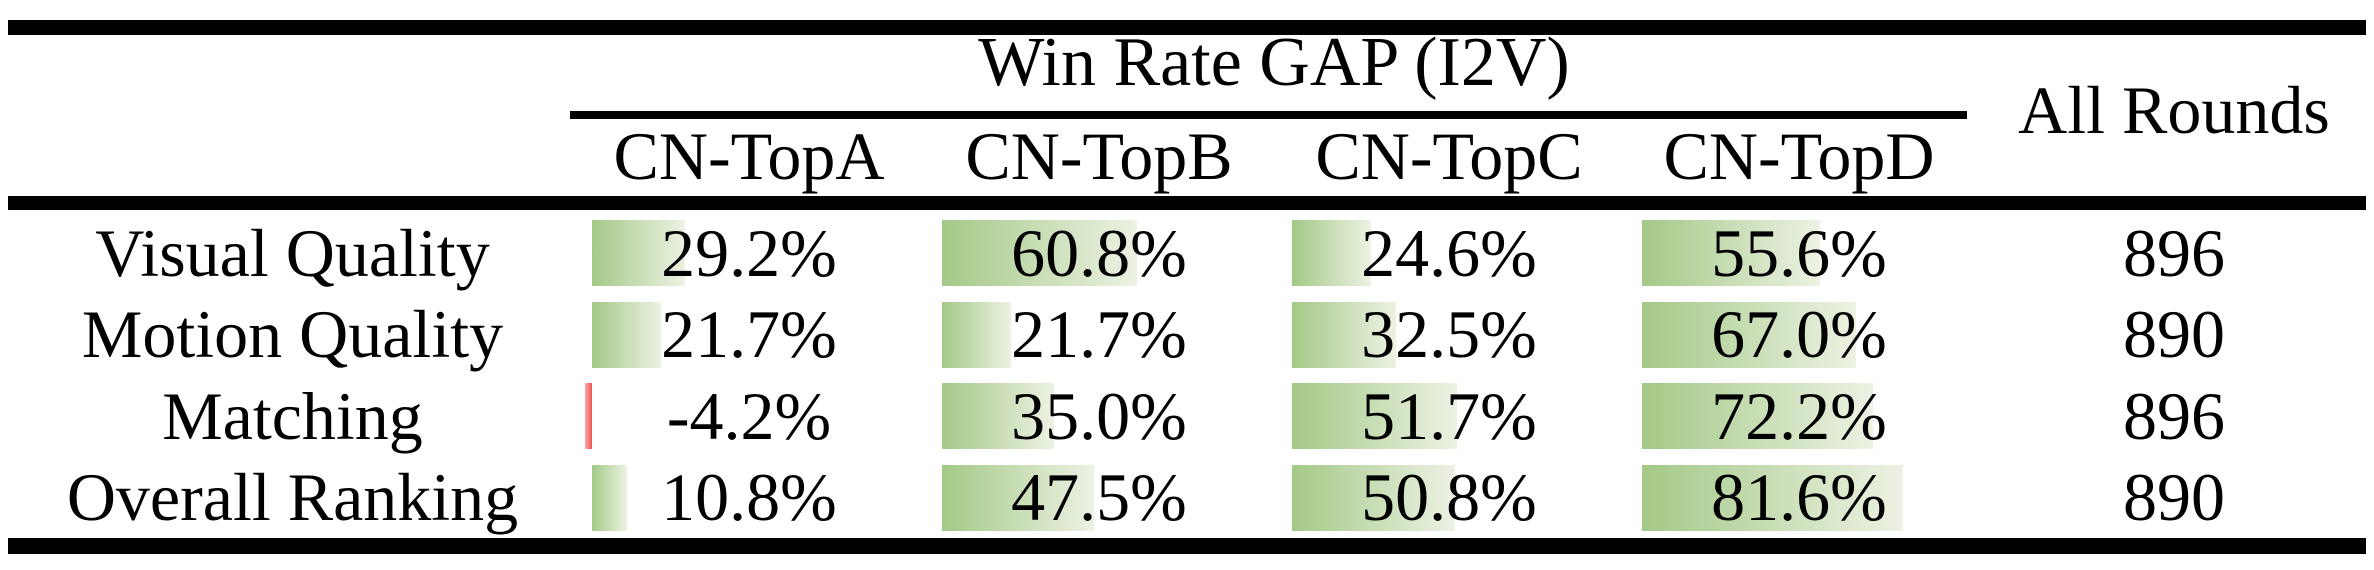  I want to click on win-rate-value: 67.0%, so click(1799, 334).